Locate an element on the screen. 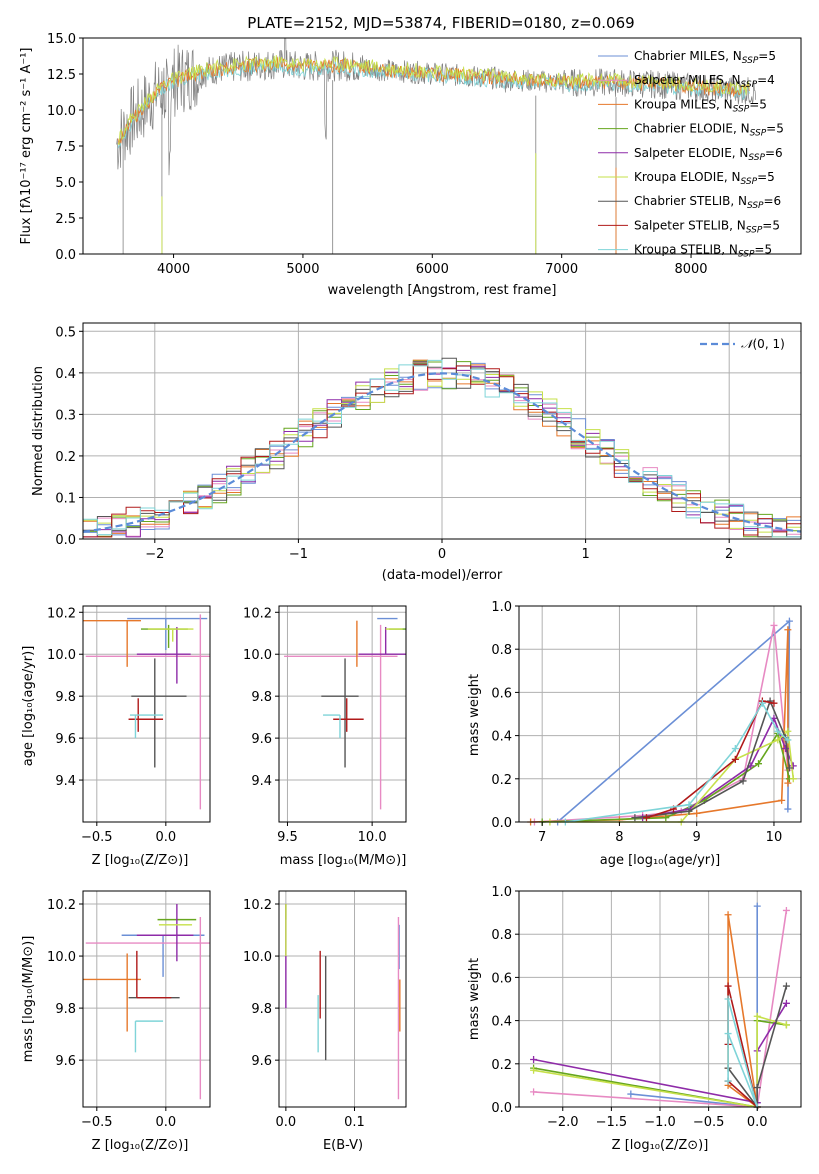 This screenshot has height=1174, width=819. legend-label-part: Chabrier ELODIE, N is located at coordinates (692, 129).